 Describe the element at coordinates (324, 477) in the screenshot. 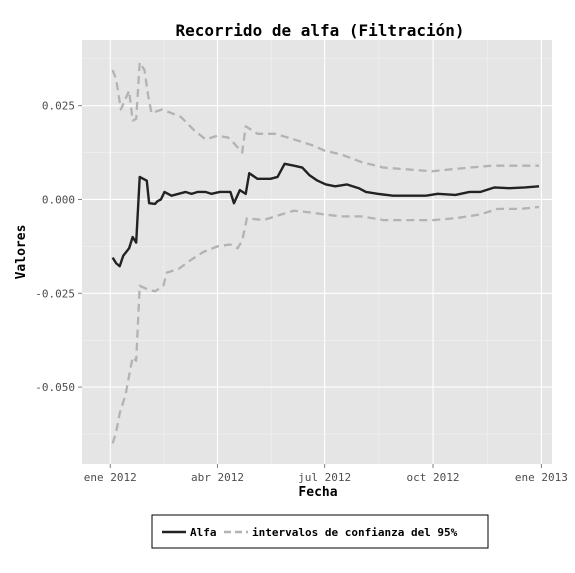

I see `x-tick-label: jul 2012` at that location.